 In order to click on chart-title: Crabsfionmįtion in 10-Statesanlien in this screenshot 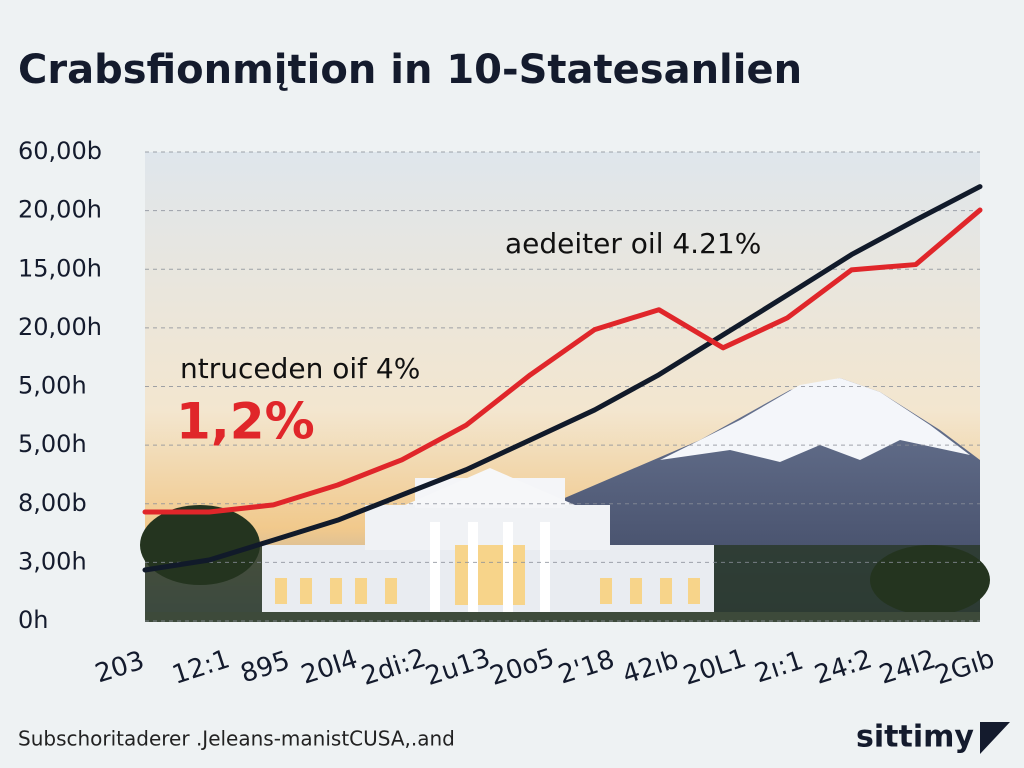, I will do `click(410, 70)`.